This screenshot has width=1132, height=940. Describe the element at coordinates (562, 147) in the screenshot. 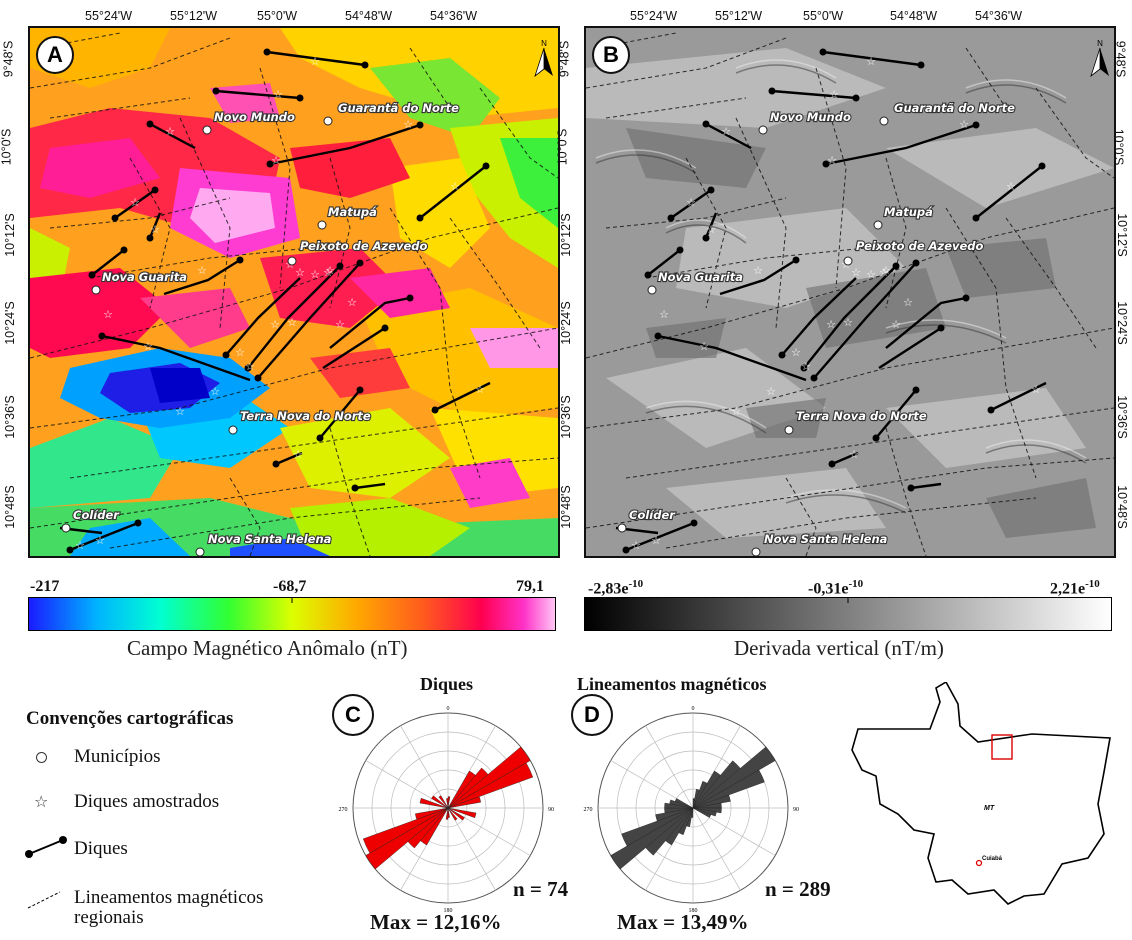

I see `lat-tick-b2: 10°0'S` at that location.